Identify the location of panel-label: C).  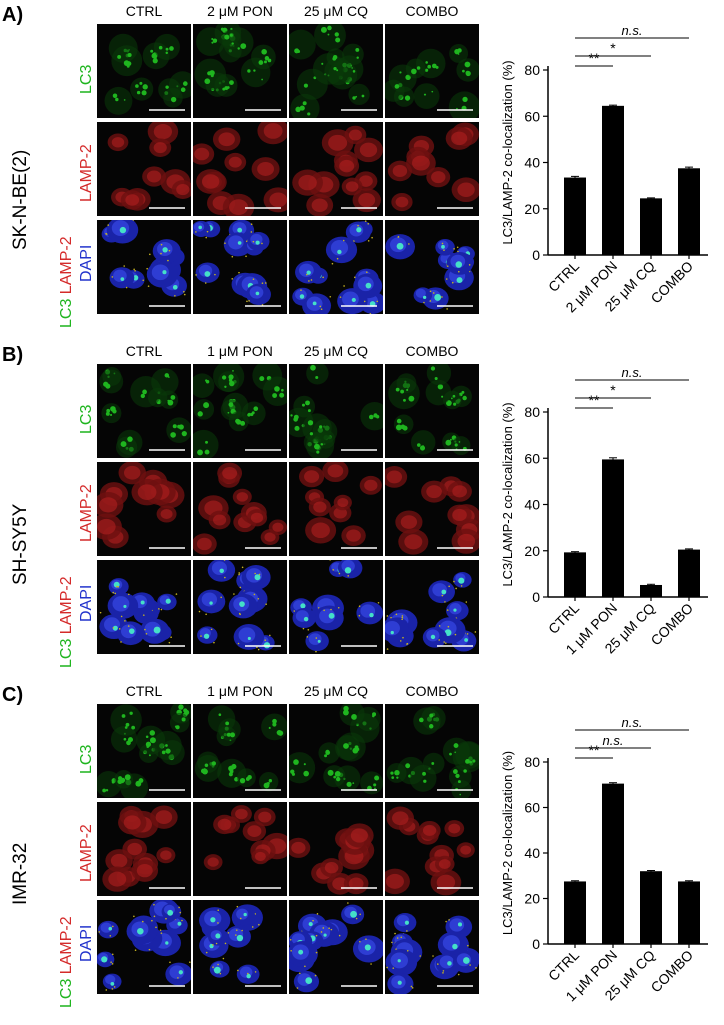
(13, 695).